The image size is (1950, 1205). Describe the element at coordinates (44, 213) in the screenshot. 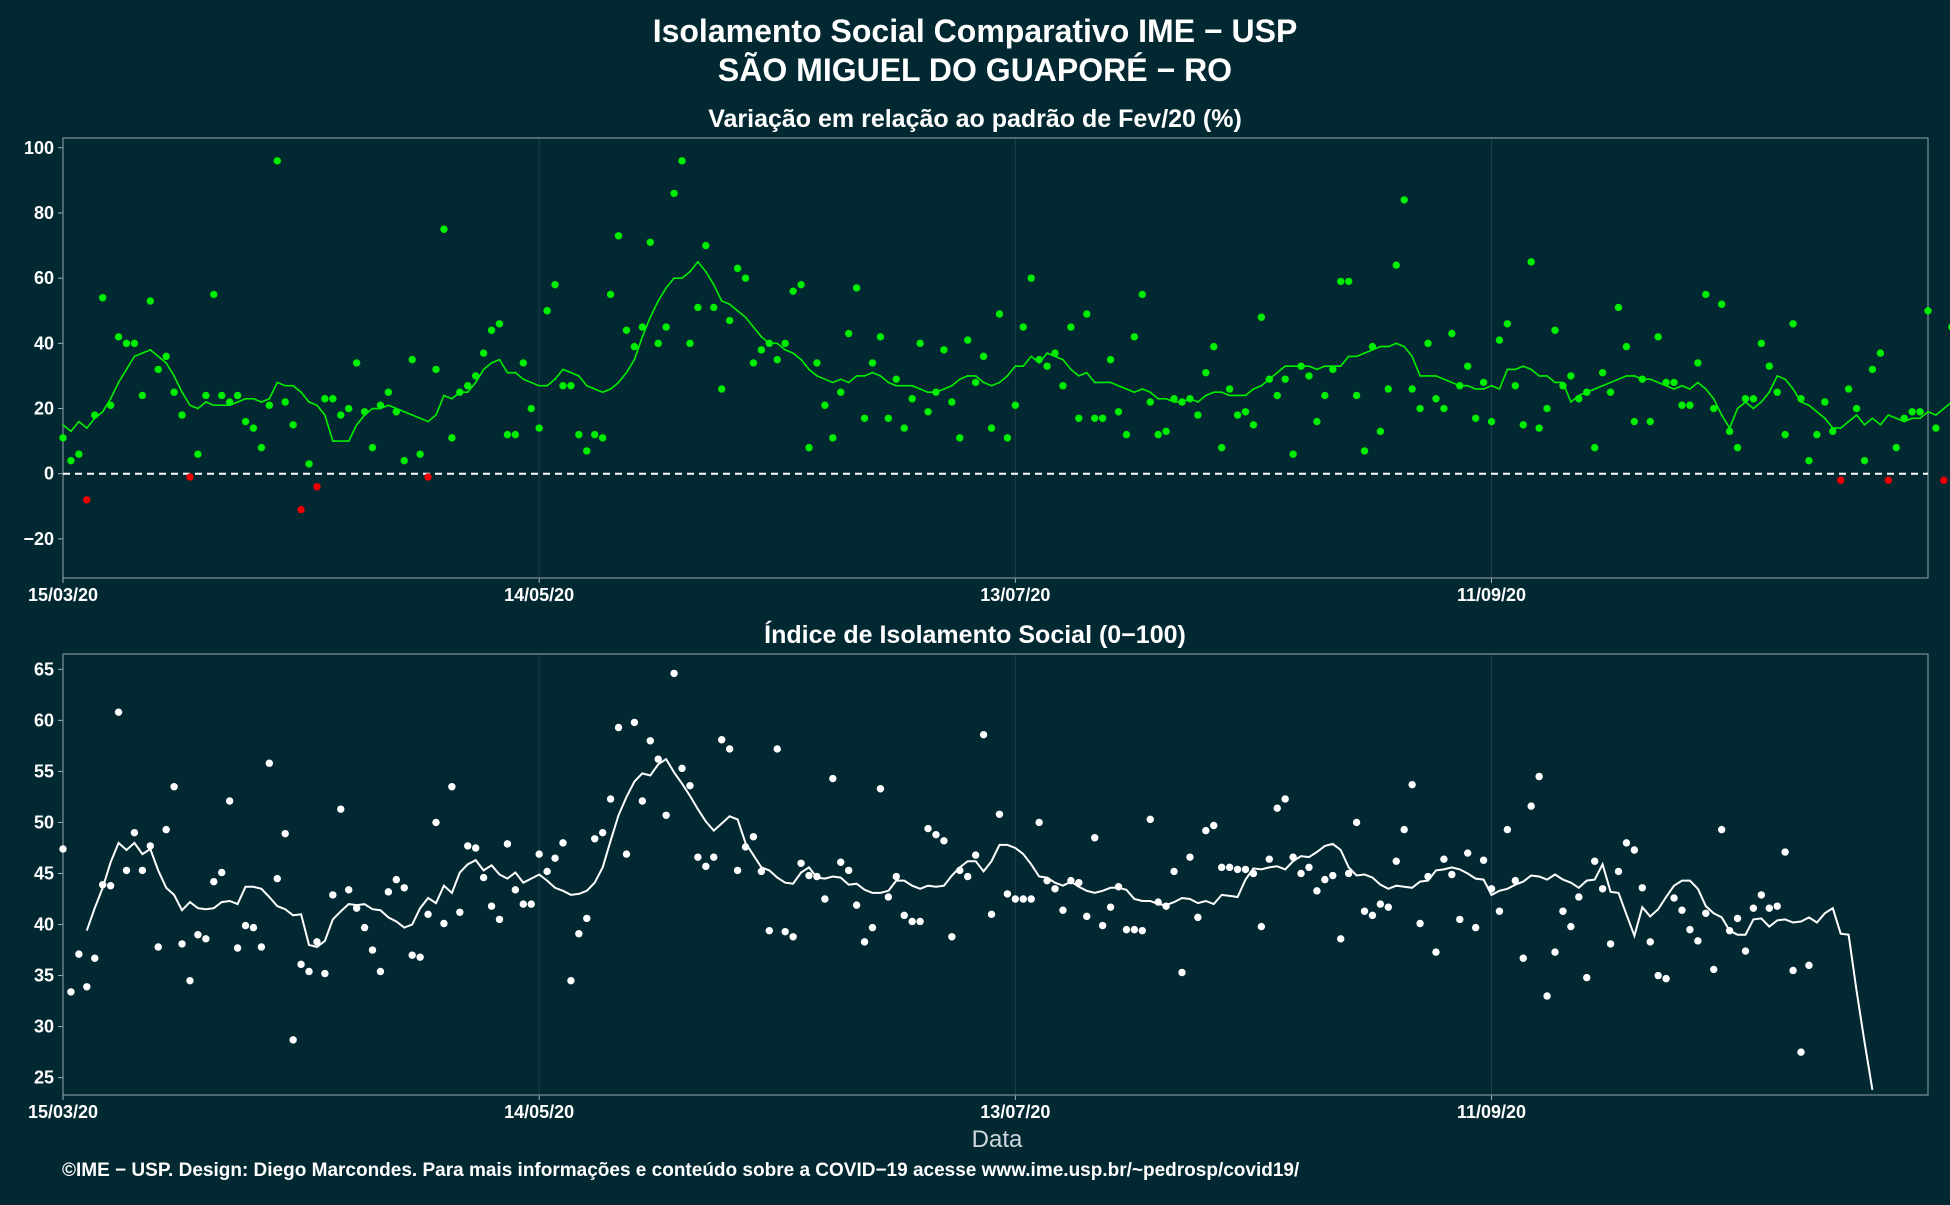

I see `y-tick-label: 80` at that location.